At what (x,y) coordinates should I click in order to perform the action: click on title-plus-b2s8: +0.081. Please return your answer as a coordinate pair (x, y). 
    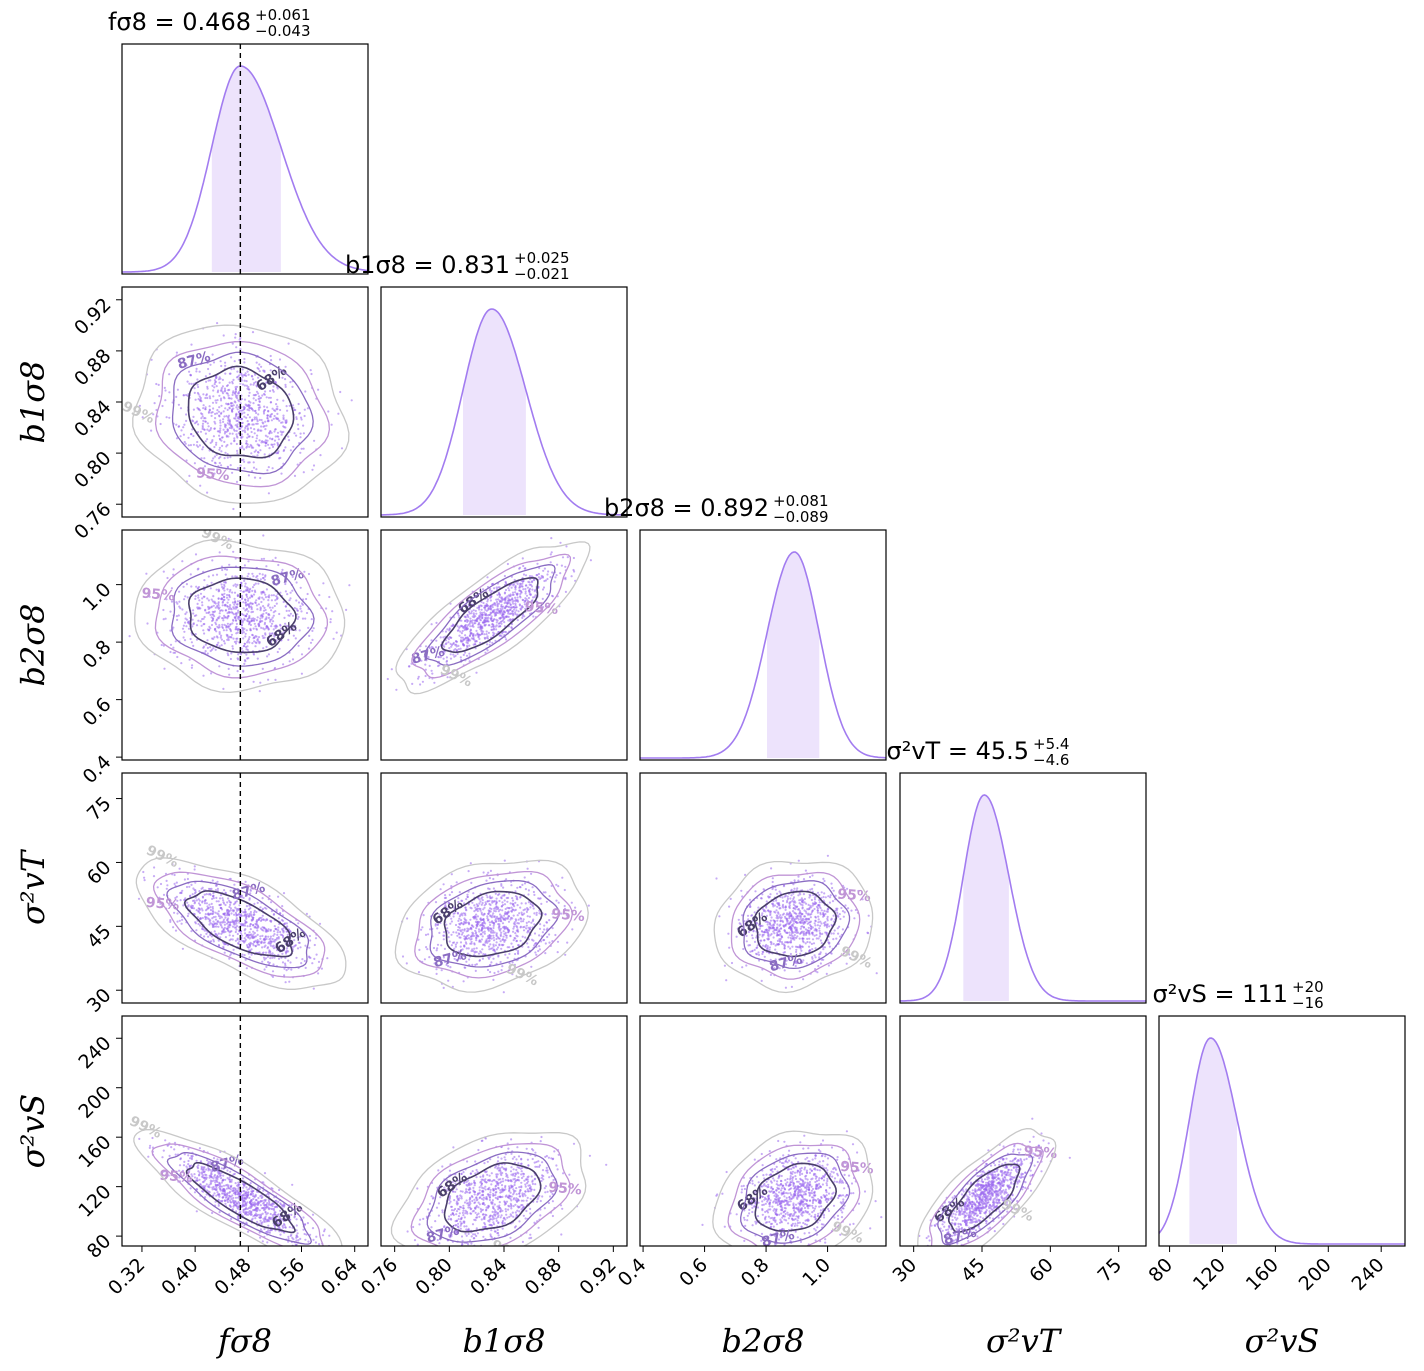
    Looking at the image, I should click on (801, 501).